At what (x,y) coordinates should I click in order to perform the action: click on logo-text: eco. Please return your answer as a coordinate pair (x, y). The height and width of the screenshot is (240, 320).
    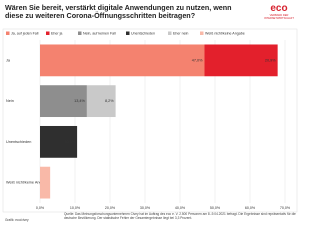
    Looking at the image, I should click on (279, 8).